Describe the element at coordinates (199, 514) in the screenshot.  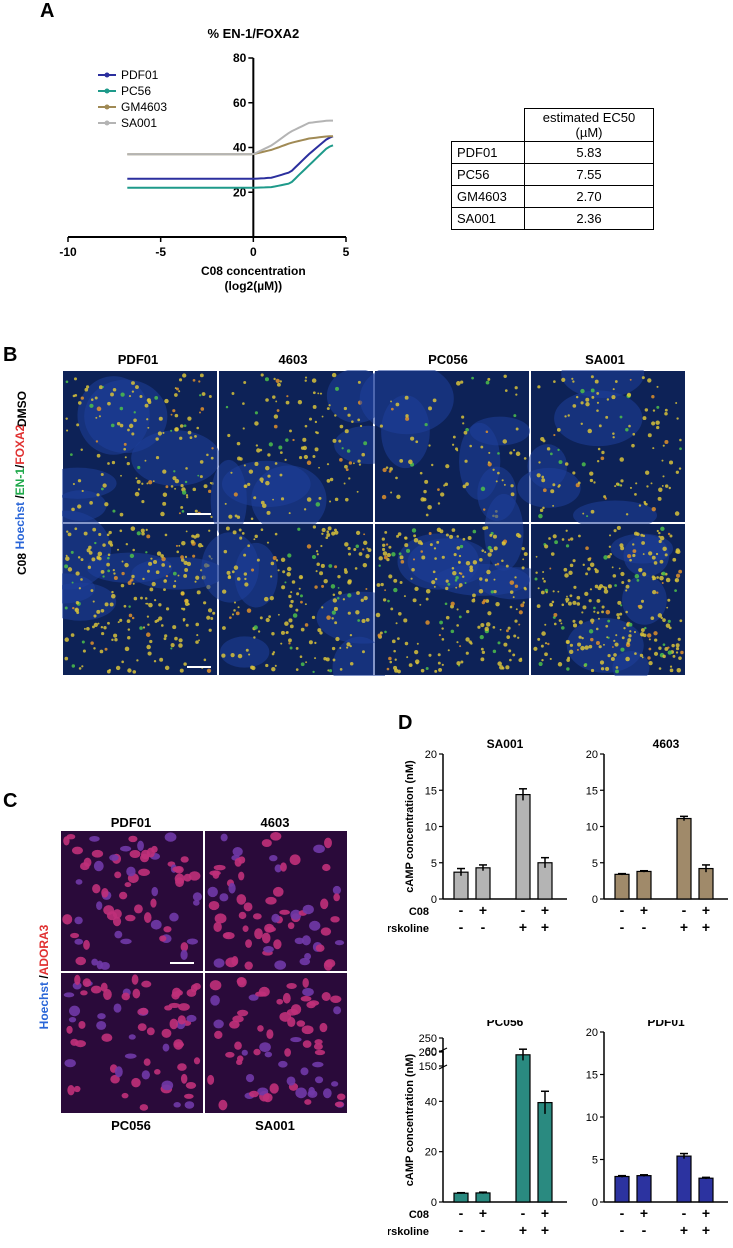
I see `scale-bar` at that location.